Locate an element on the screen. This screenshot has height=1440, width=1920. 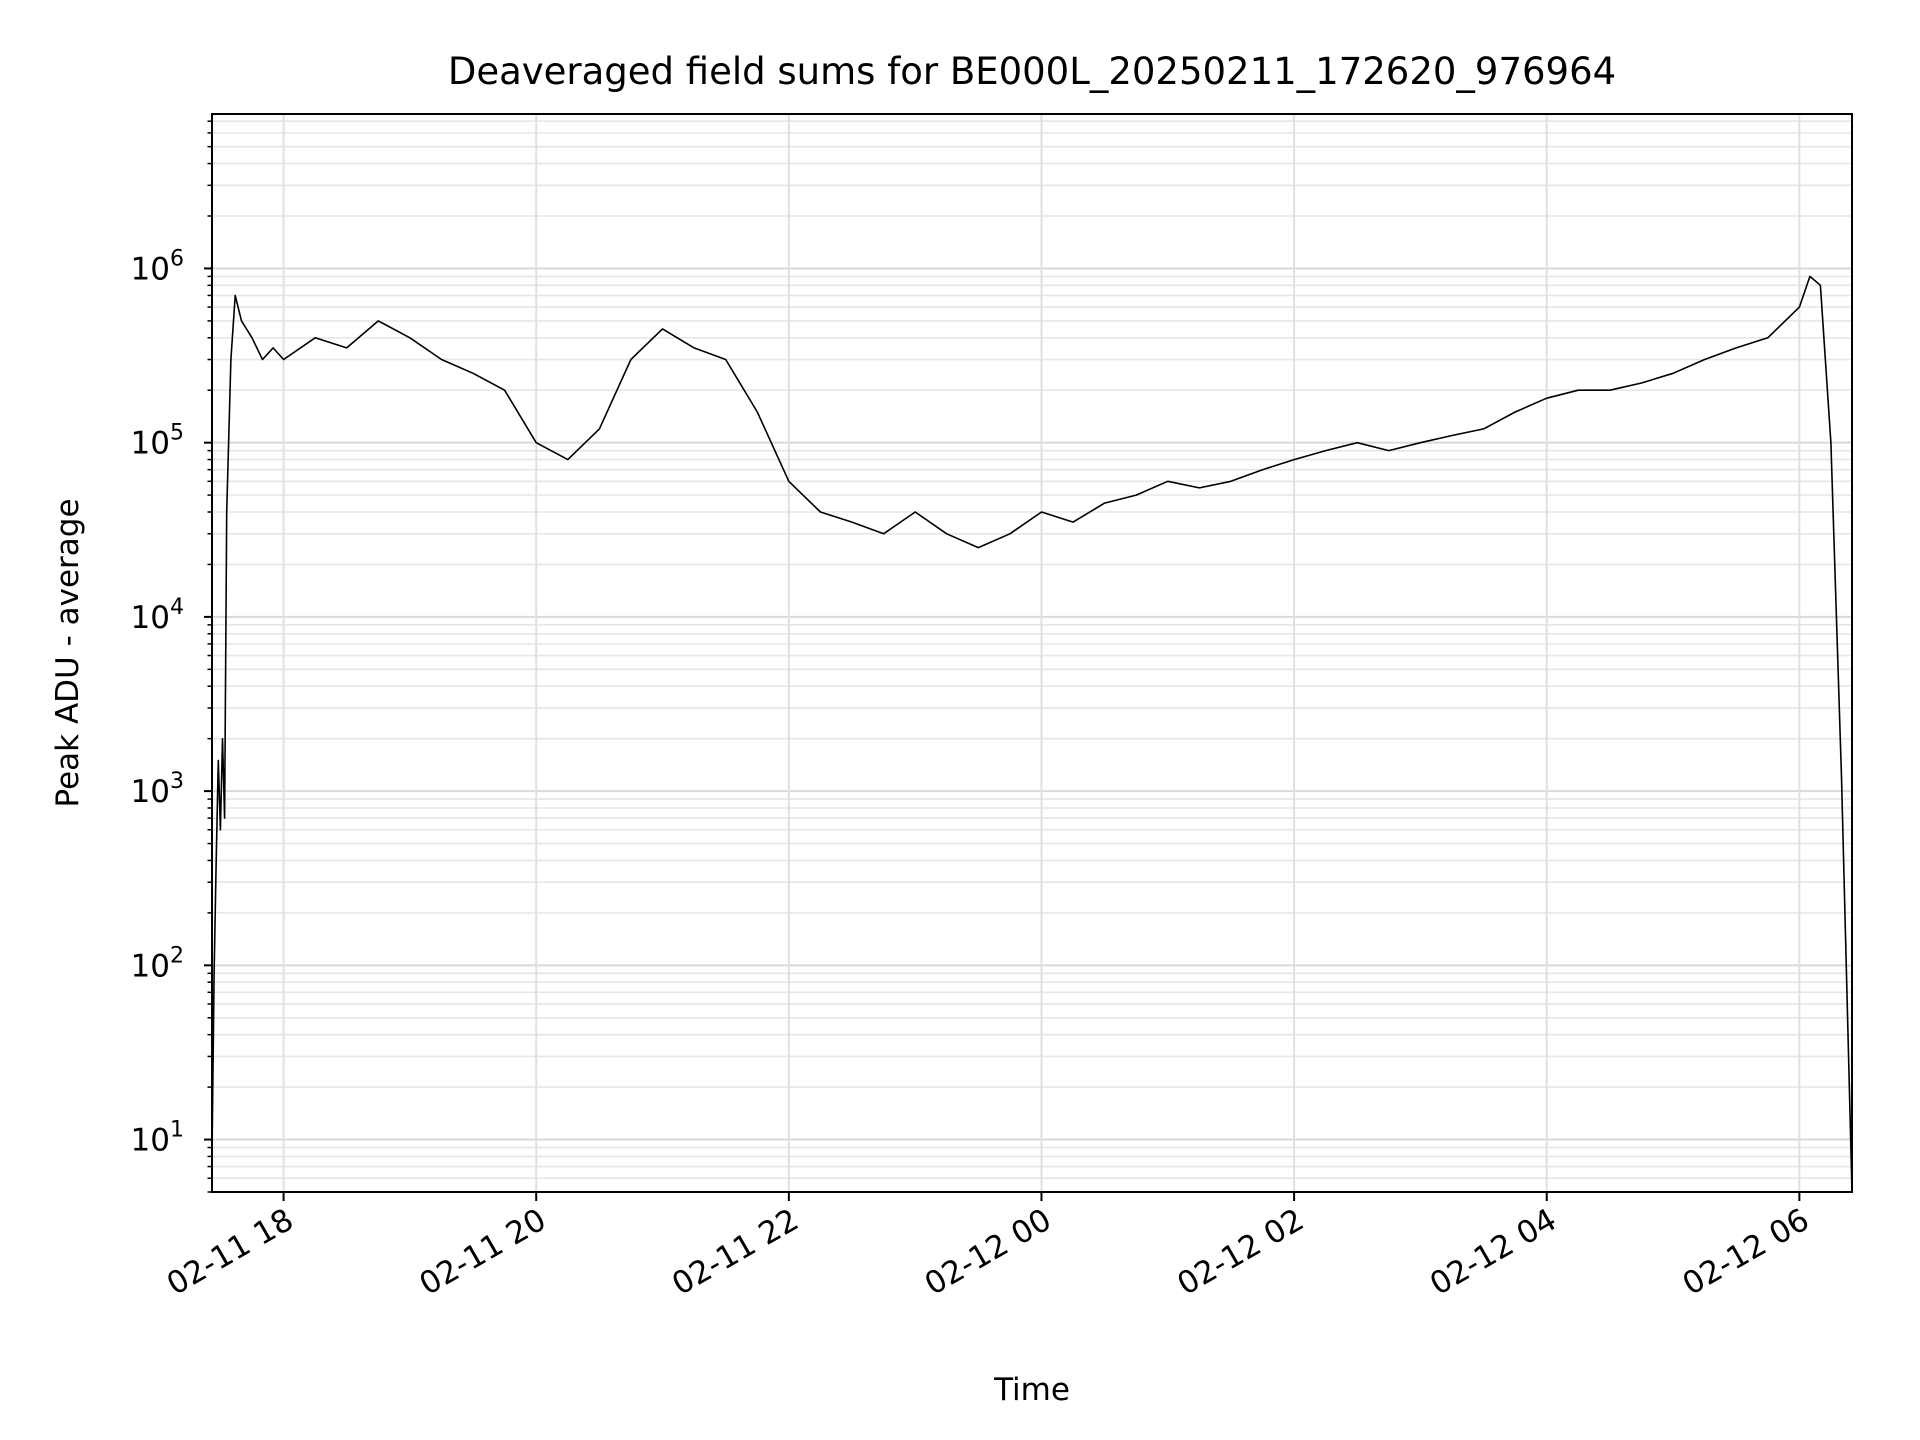
y-tick-label: 10¹ is located at coordinates (157, 1138).